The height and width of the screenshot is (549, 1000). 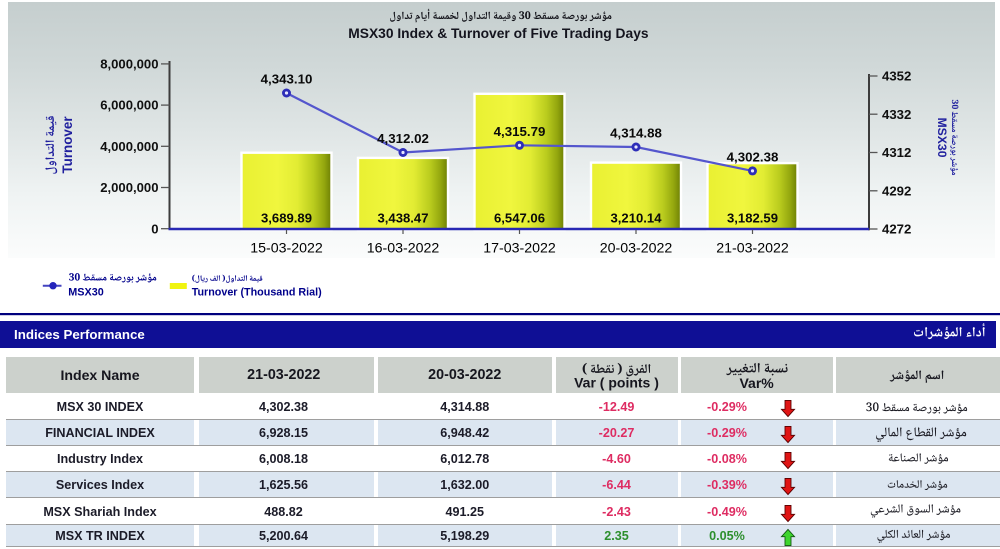 What do you see at coordinates (129, 64) in the screenshot?
I see `svg-text: 8,000,000` at bounding box center [129, 64].